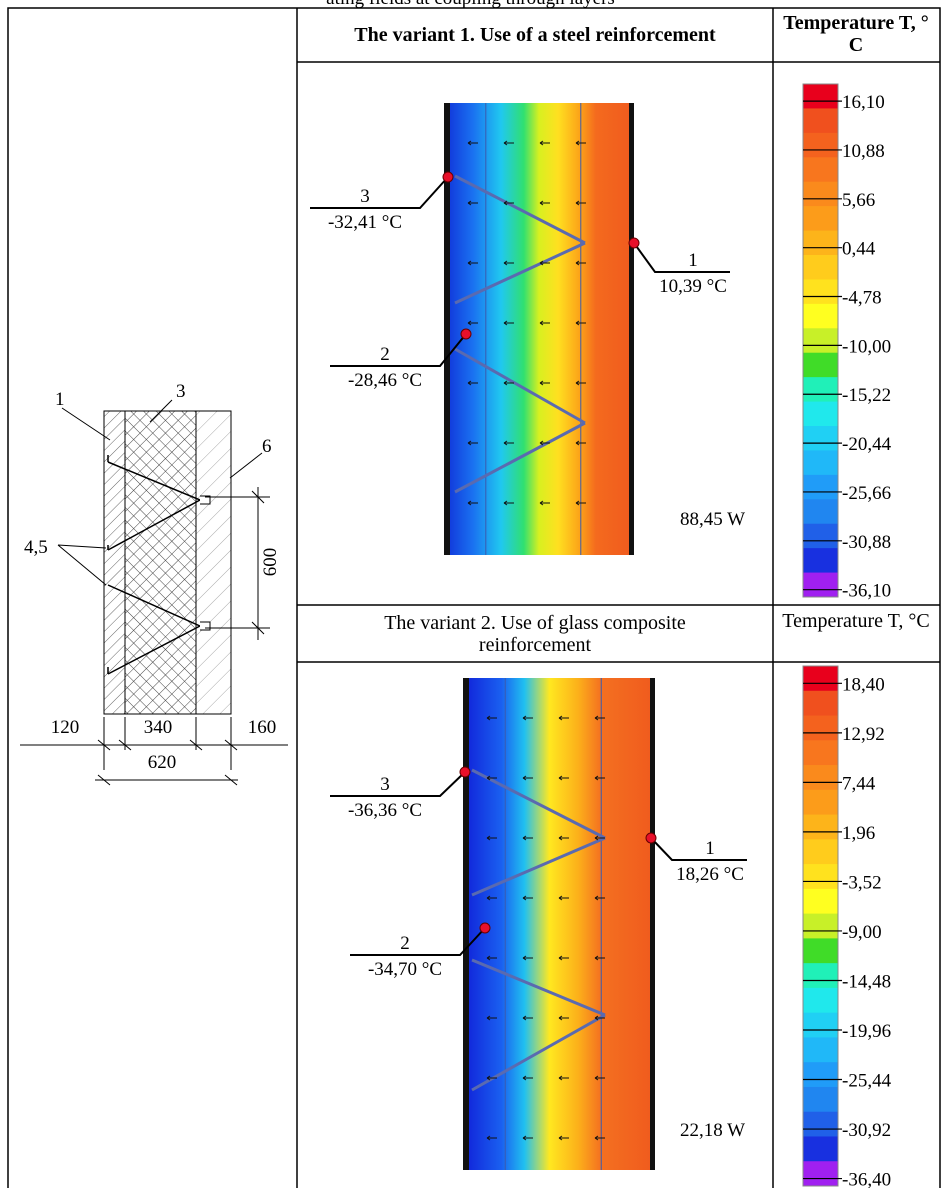 The width and height of the screenshot is (941, 1188). I want to click on caption: ating fields at coupling through layers, so click(470, 5).